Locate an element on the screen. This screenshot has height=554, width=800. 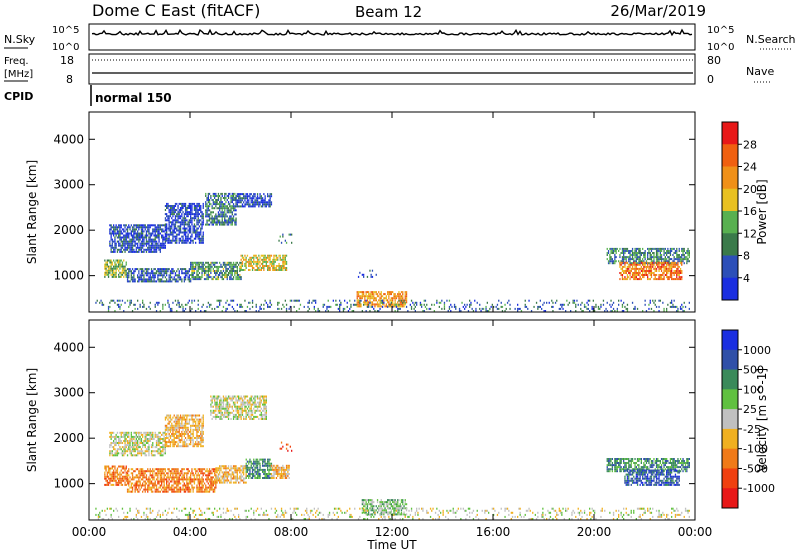
freq-left-tick-bottom: 8 is located at coordinates (69, 79).